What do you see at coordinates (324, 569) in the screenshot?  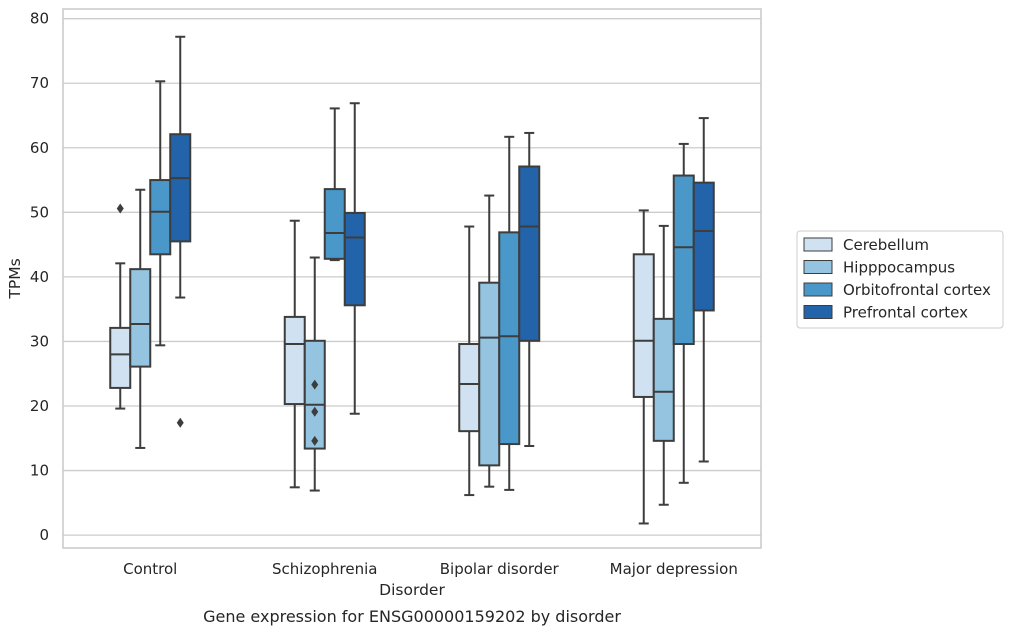 I see `x-tick-label: Schizophrenia` at bounding box center [324, 569].